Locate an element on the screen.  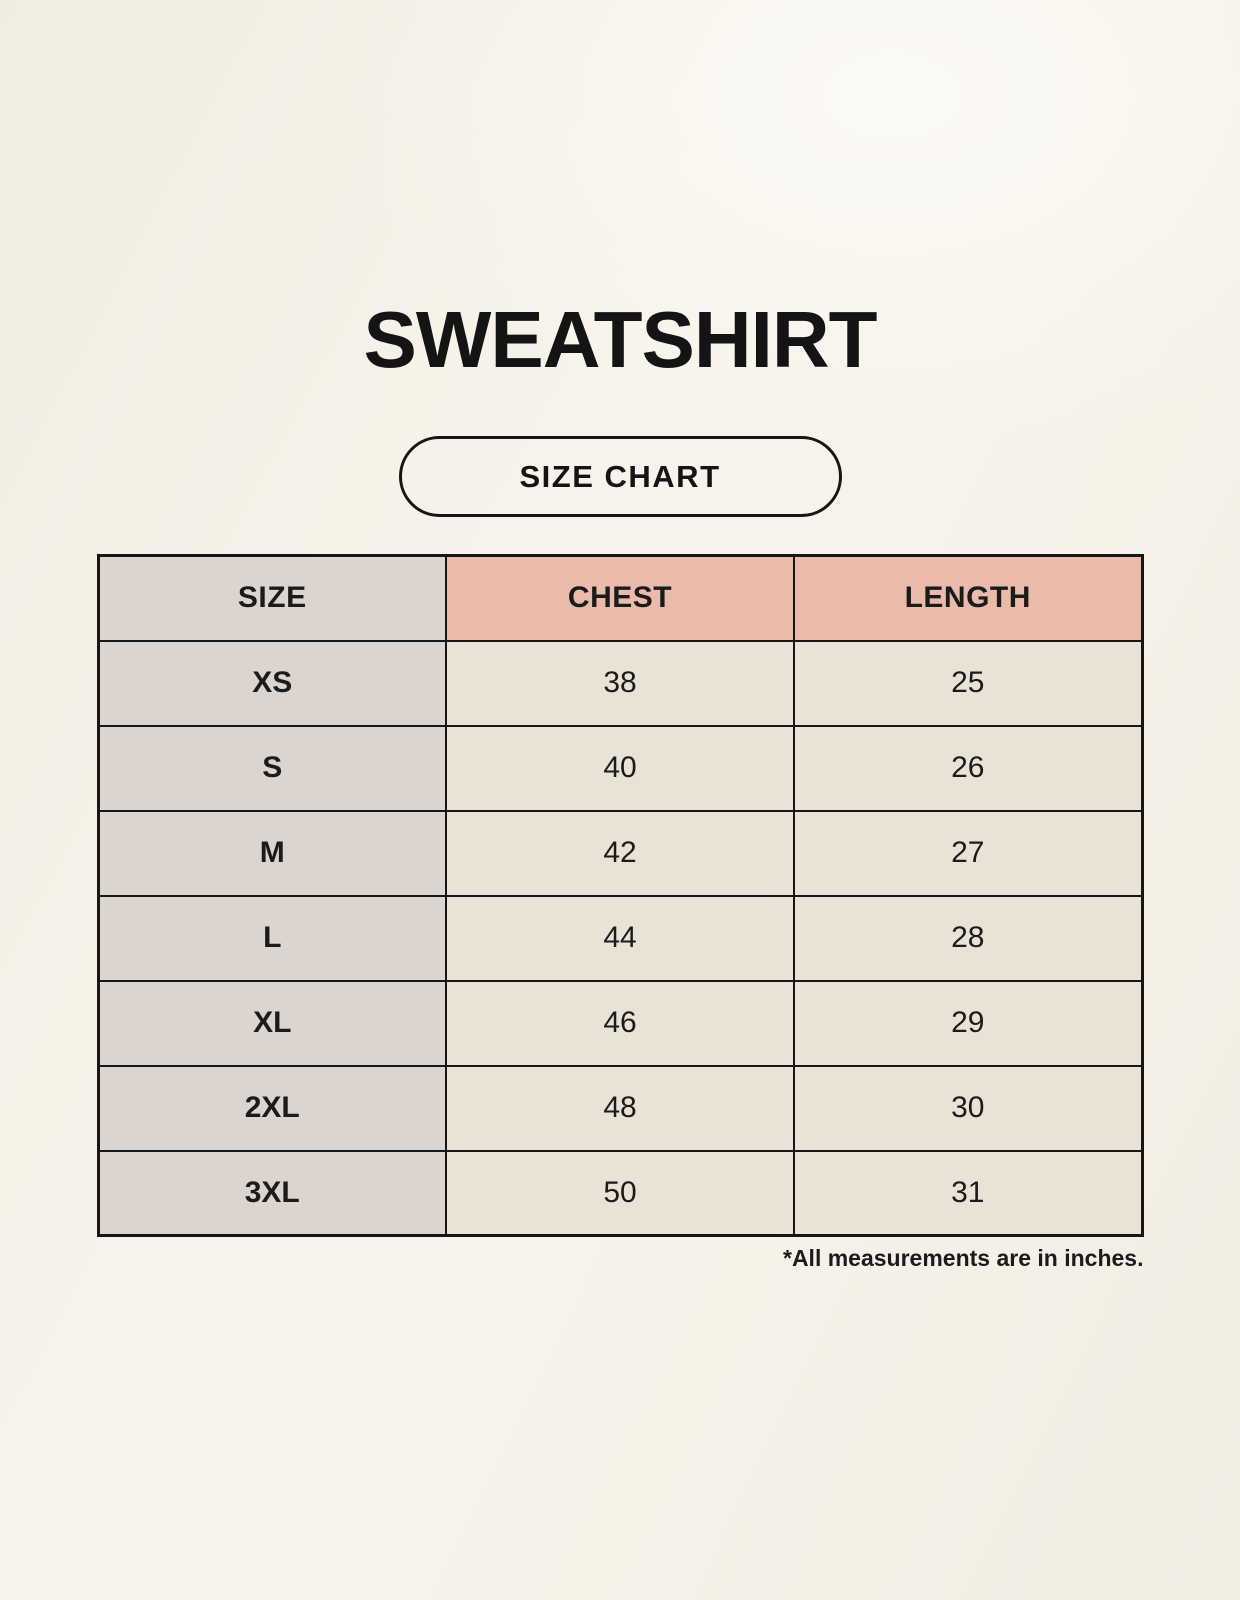
size-label: M is located at coordinates (272, 853).